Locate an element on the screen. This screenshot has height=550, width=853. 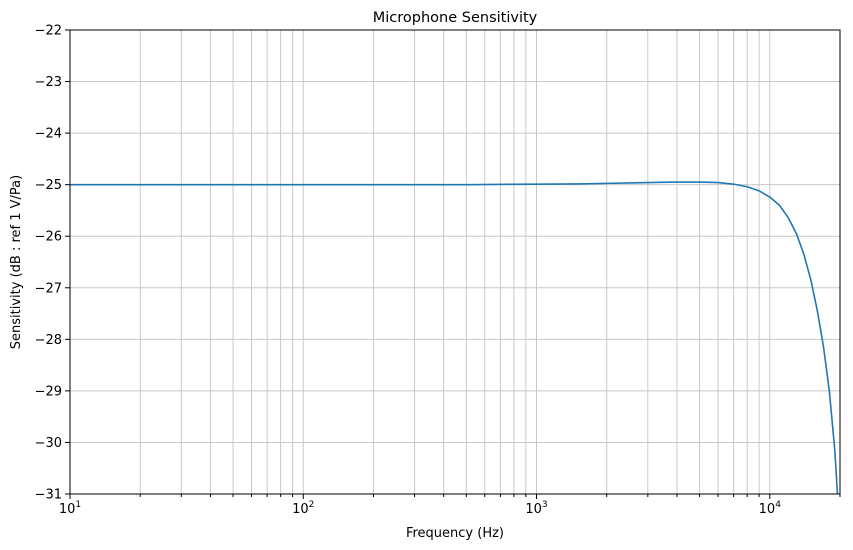
y-tick-label: −27 is located at coordinates (48, 288).